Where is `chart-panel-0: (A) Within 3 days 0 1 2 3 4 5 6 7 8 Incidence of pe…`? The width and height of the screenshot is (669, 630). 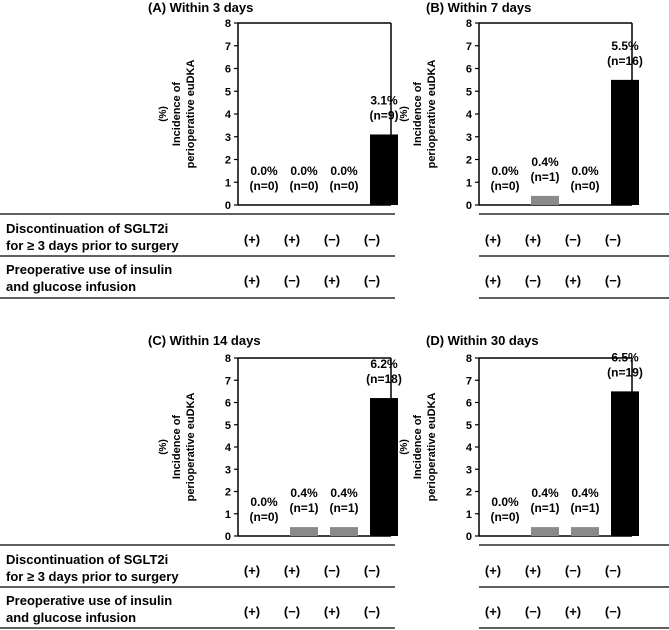 chart-panel-0: (A) Within 3 days 0 1 2 3 4 5 6 7 8 Incidence of pe… is located at coordinates (273, 106).